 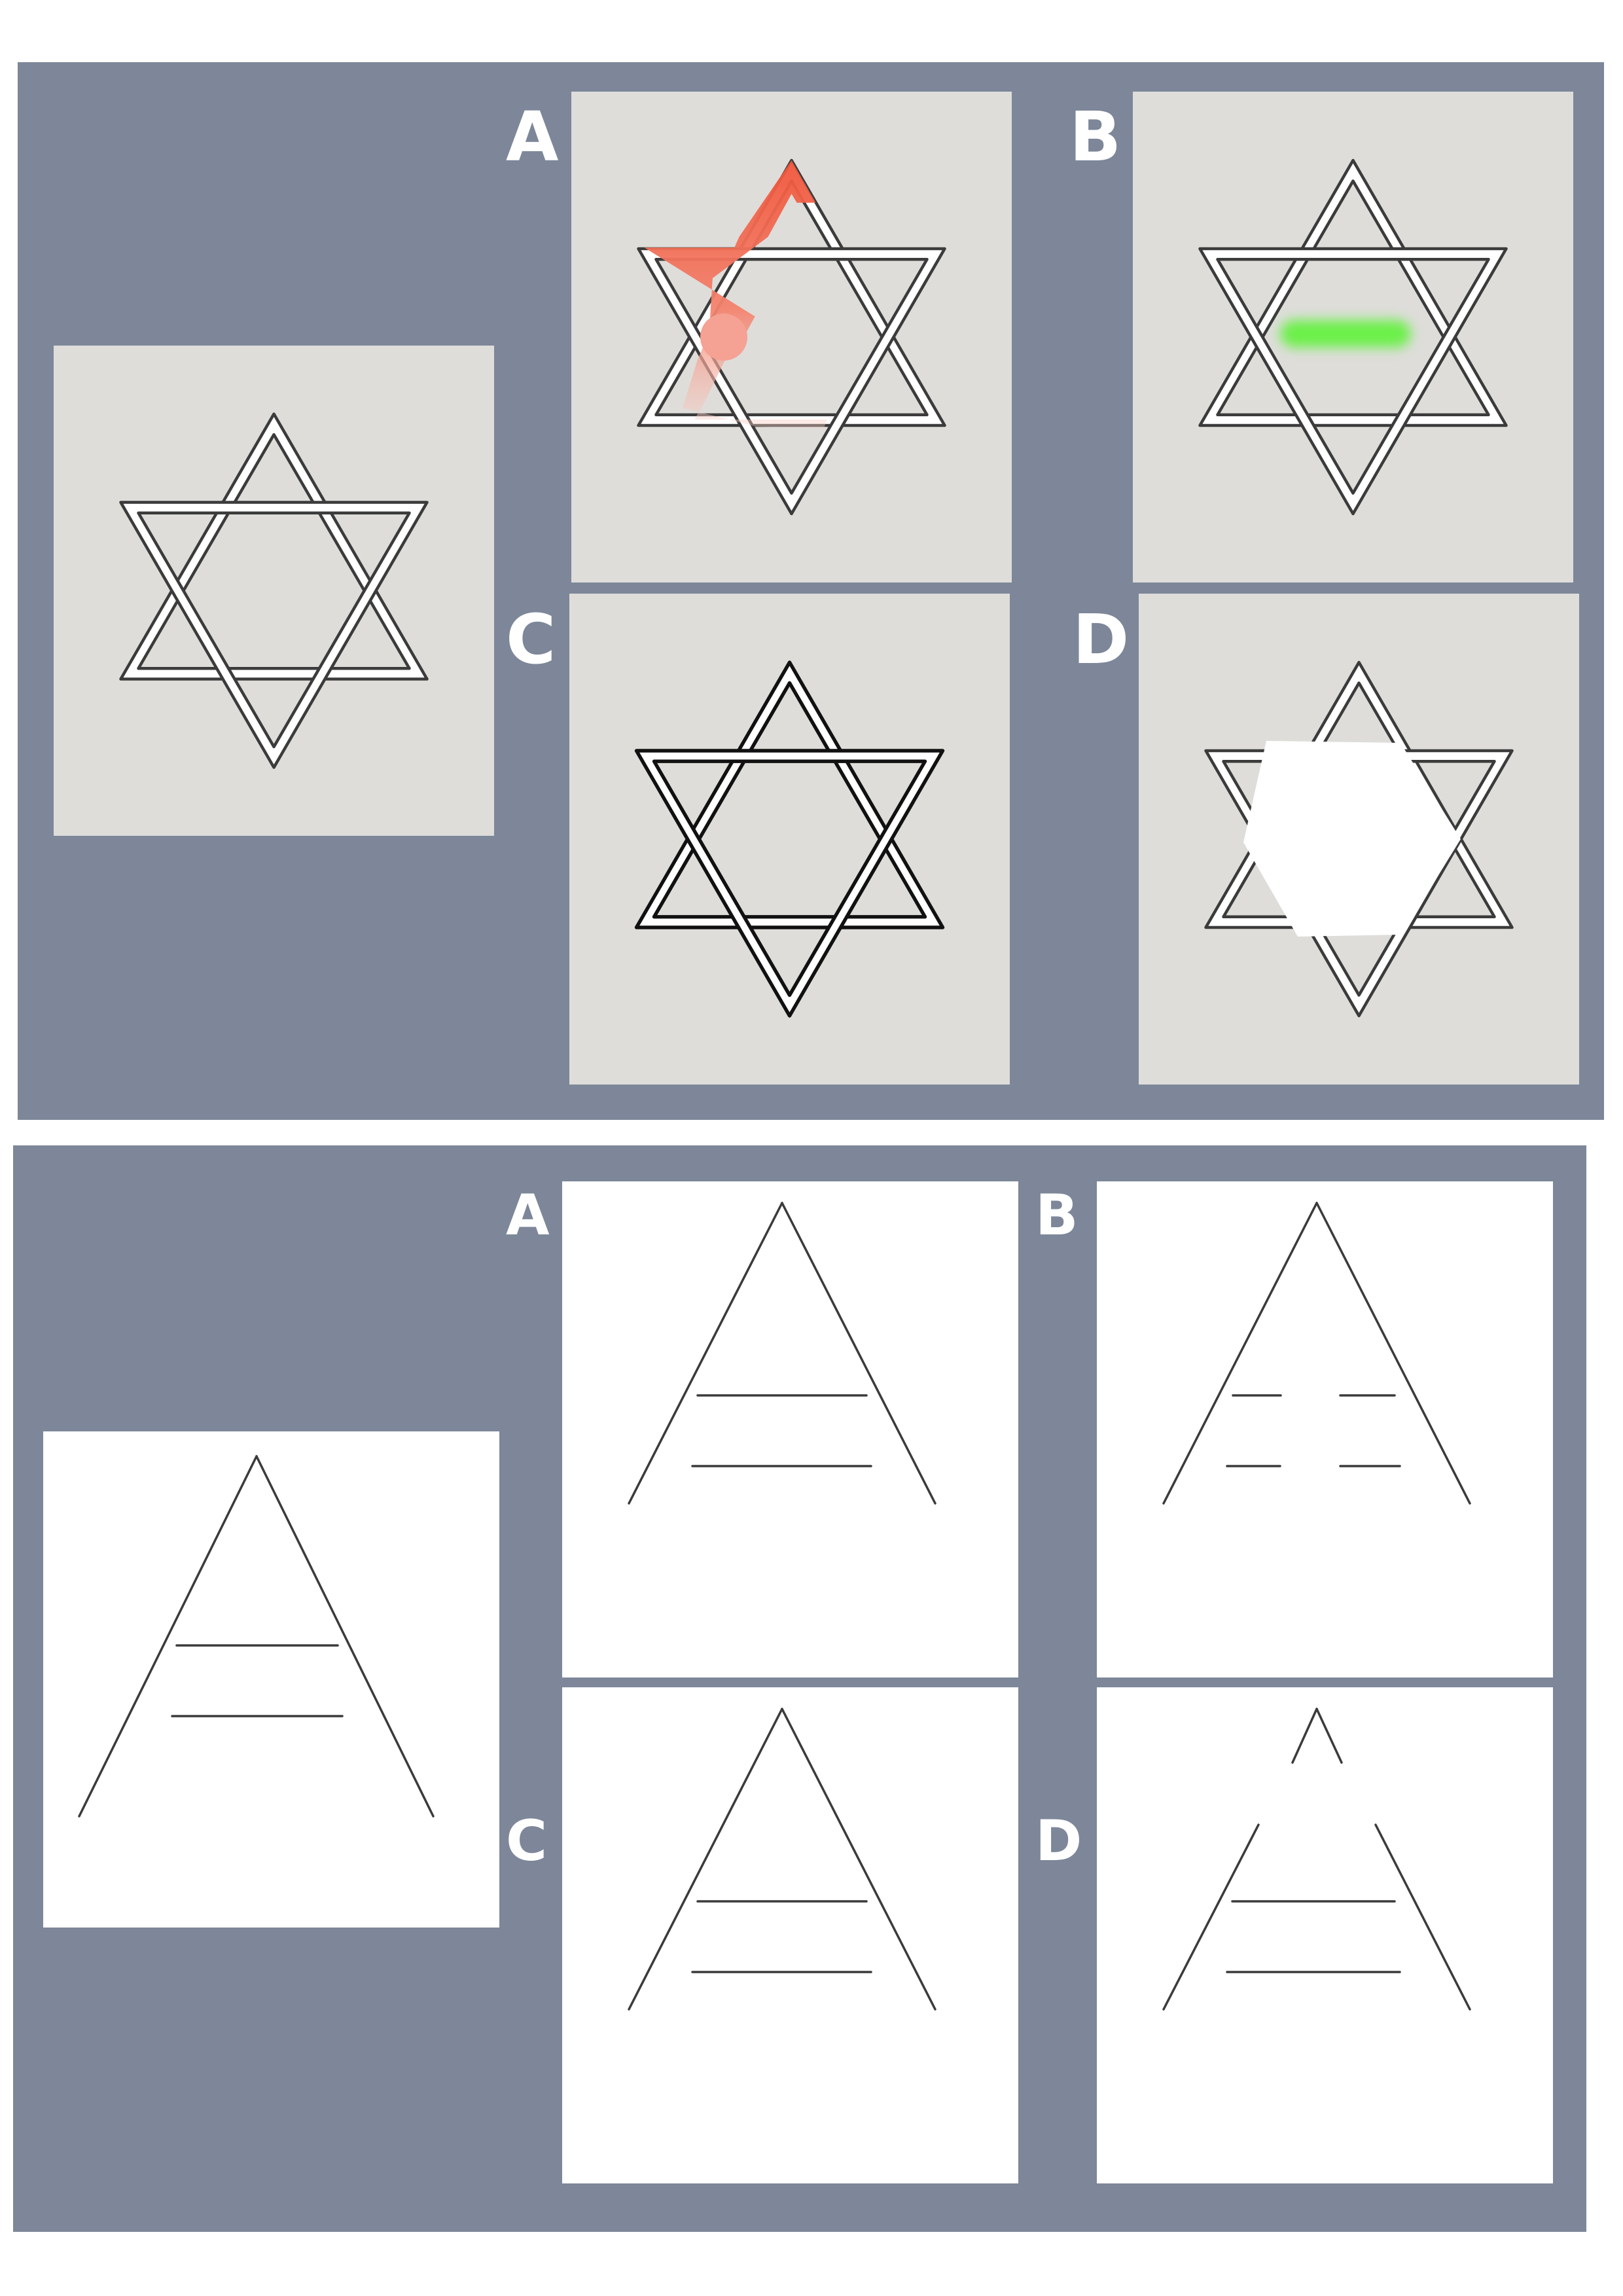 I want to click on option-a-tile, so click(x=791, y=338).